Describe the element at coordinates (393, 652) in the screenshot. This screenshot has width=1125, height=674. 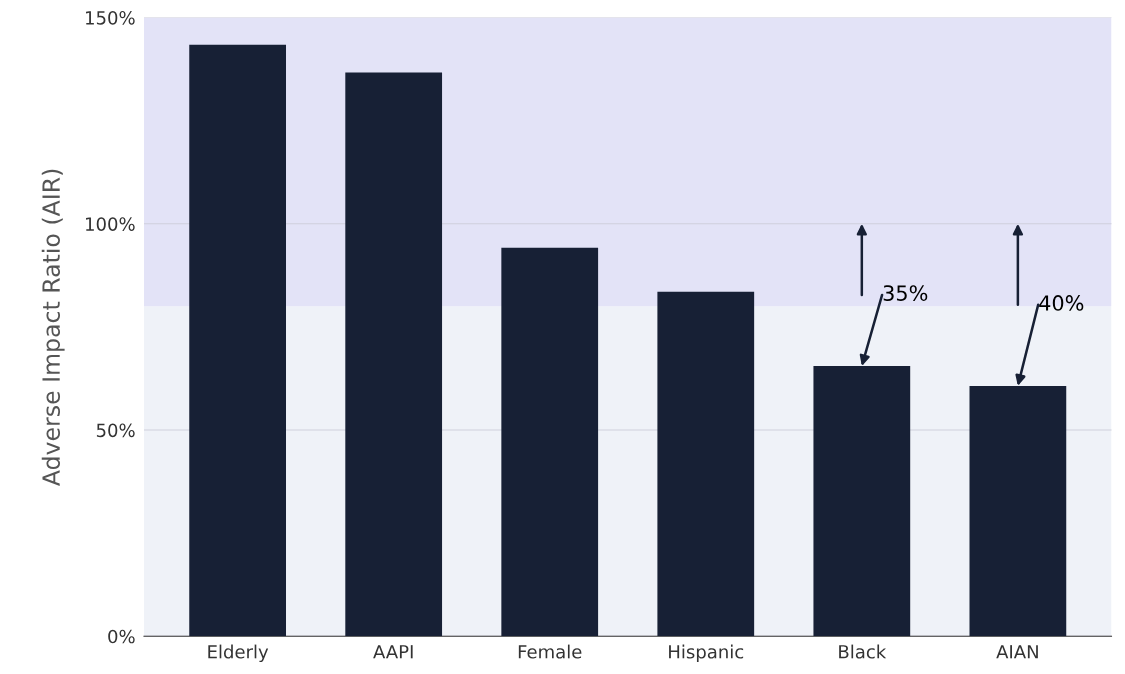
I see `x-tick-label: AAPI` at that location.